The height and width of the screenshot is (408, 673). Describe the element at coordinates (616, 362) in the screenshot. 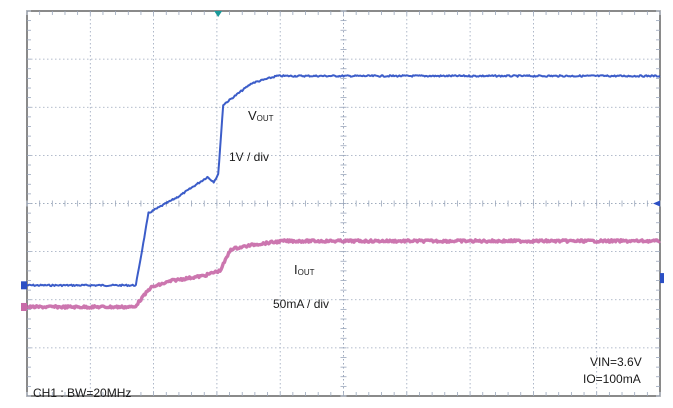

I see `vin-label: VIN=3.6V` at that location.